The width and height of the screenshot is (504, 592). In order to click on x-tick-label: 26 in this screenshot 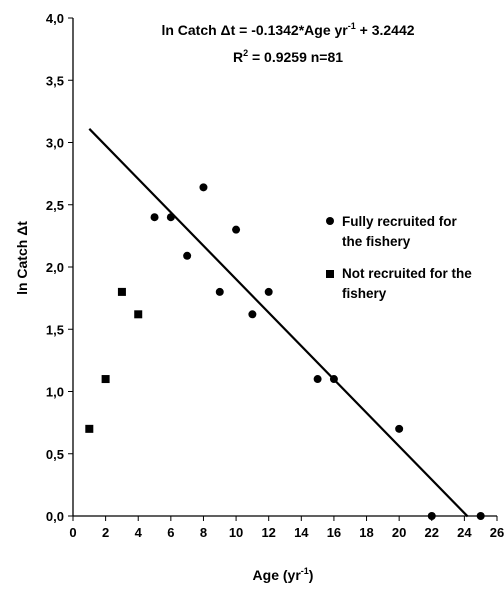, I will do `click(497, 532)`.